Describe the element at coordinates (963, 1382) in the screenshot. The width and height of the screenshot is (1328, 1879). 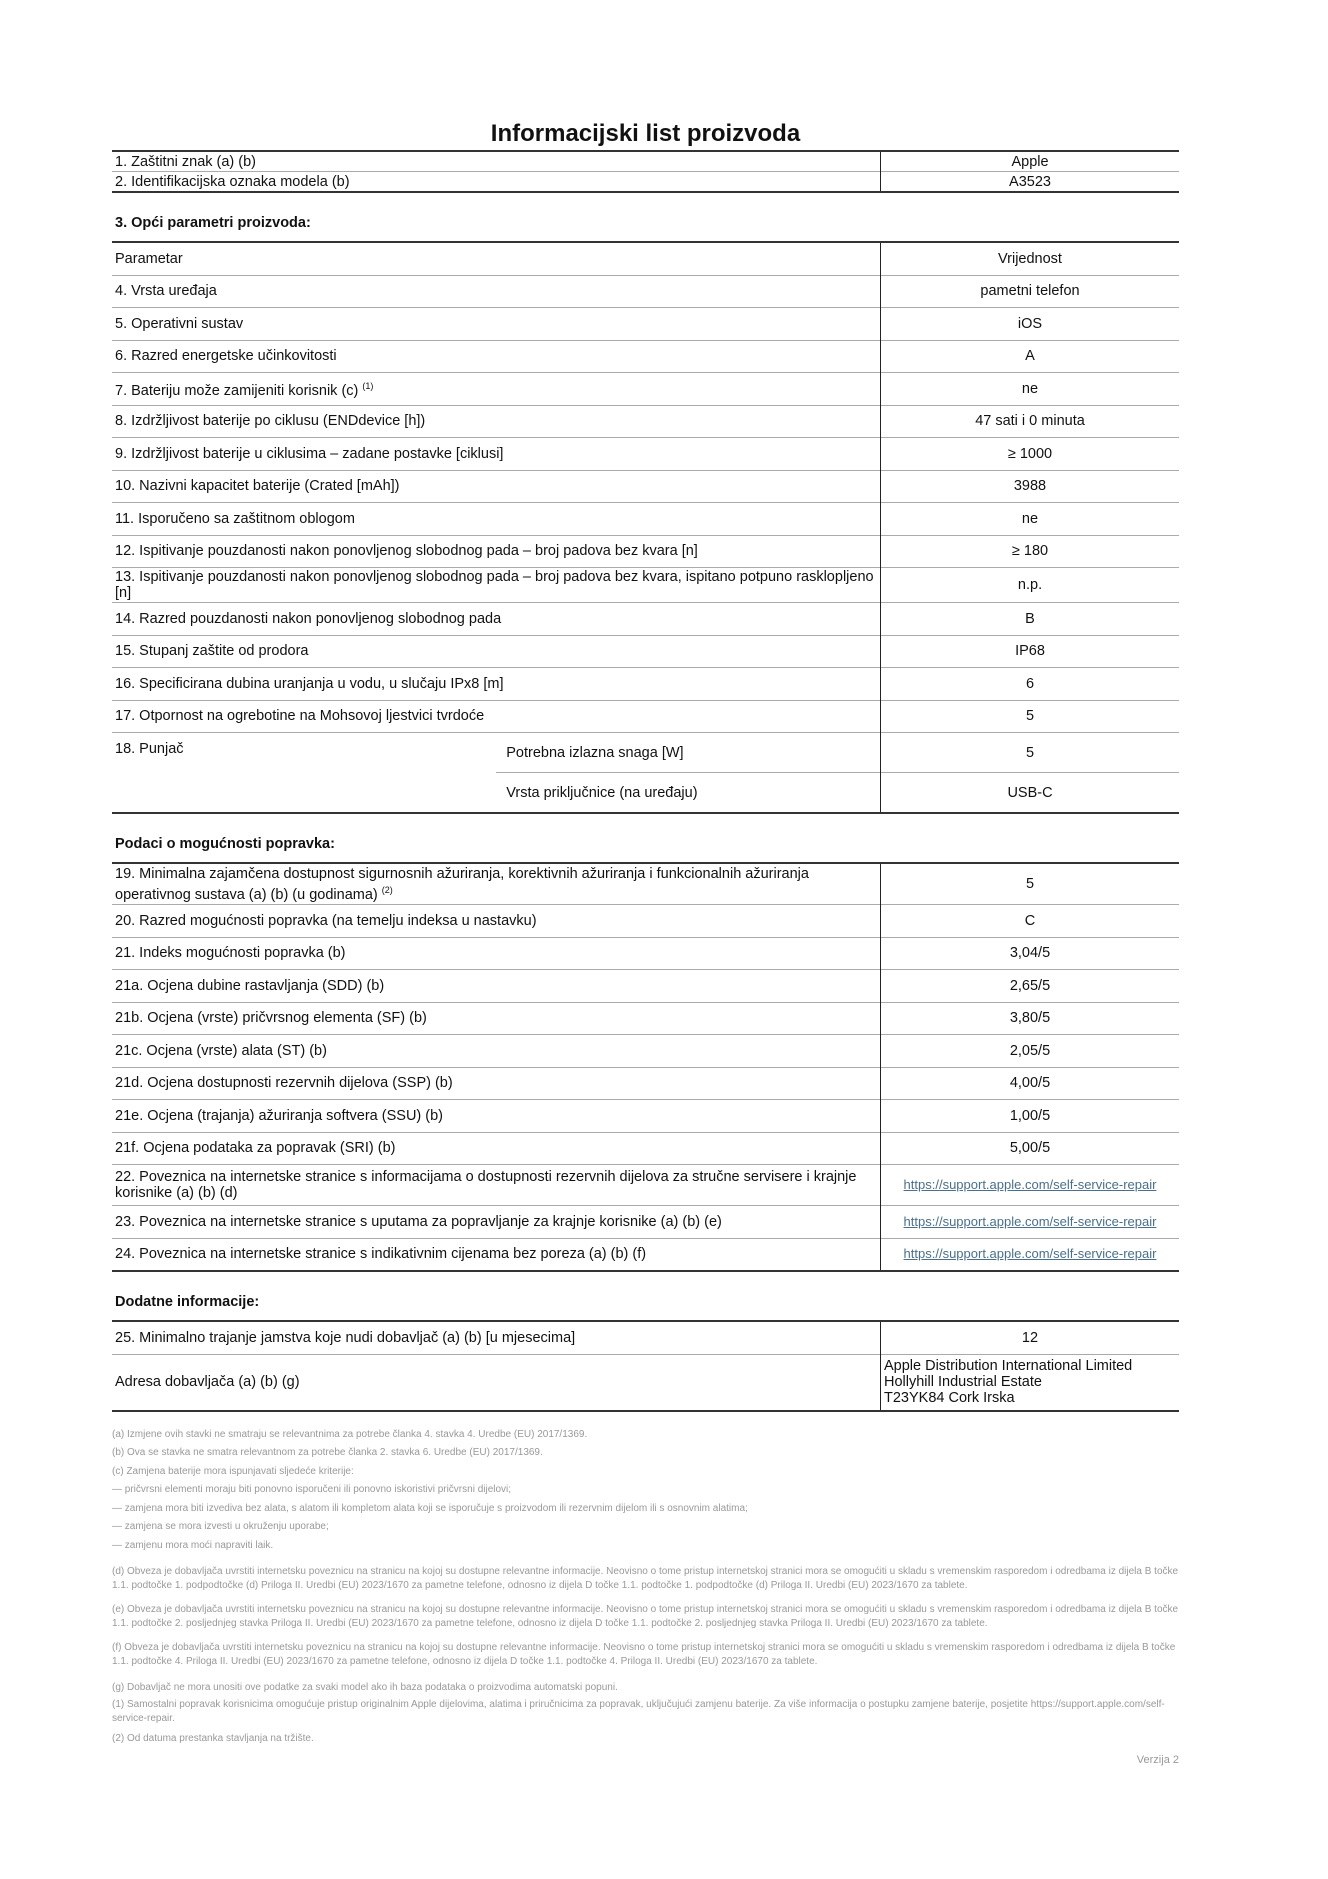
I see `address-line: Hollyhill Industrial Estate` at that location.